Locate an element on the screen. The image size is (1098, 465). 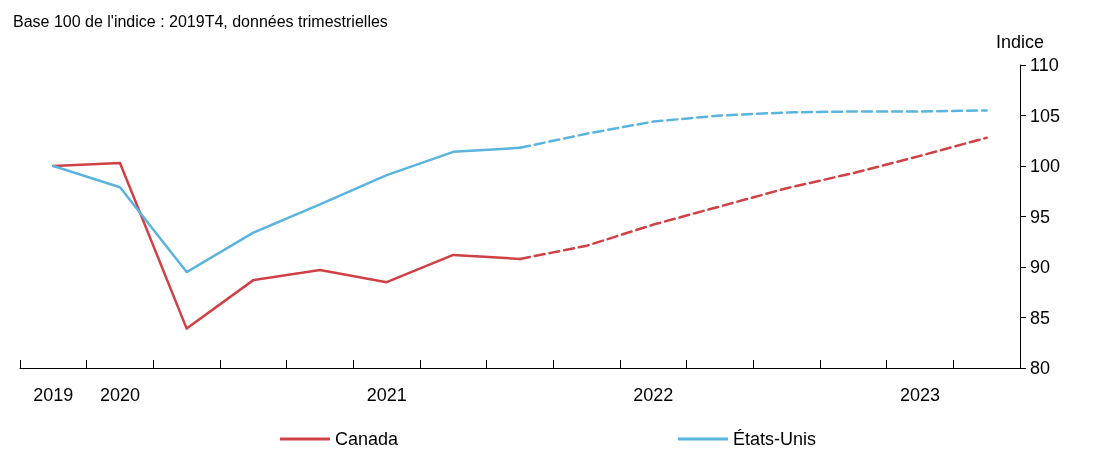
y-tick-label: 95 is located at coordinates (1040, 216).